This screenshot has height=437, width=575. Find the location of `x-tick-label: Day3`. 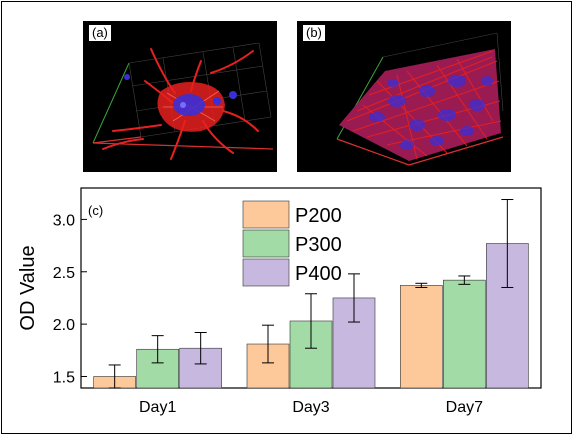

x-tick-label: Day3 is located at coordinates (310, 407).